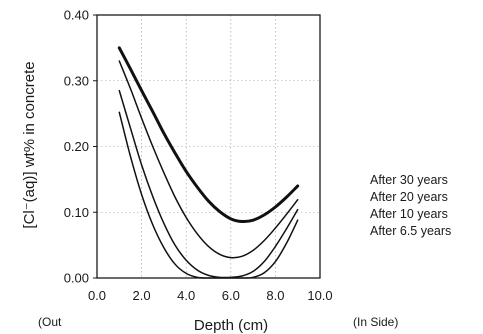 Image resolution: width=483 pixels, height=334 pixels. What do you see at coordinates (410, 231) in the screenshot?
I see `legend-entry: After 6.5 years` at bounding box center [410, 231].